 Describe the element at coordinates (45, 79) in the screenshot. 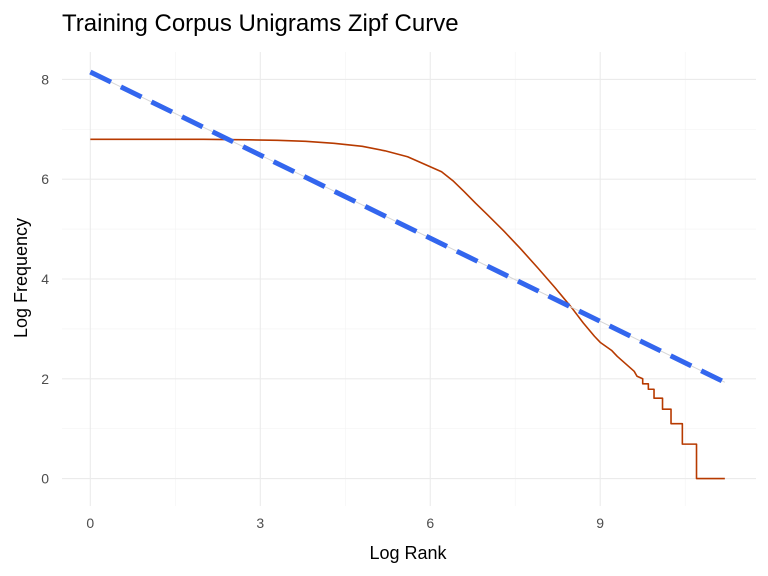

I see `y-tick-label: 8` at that location.